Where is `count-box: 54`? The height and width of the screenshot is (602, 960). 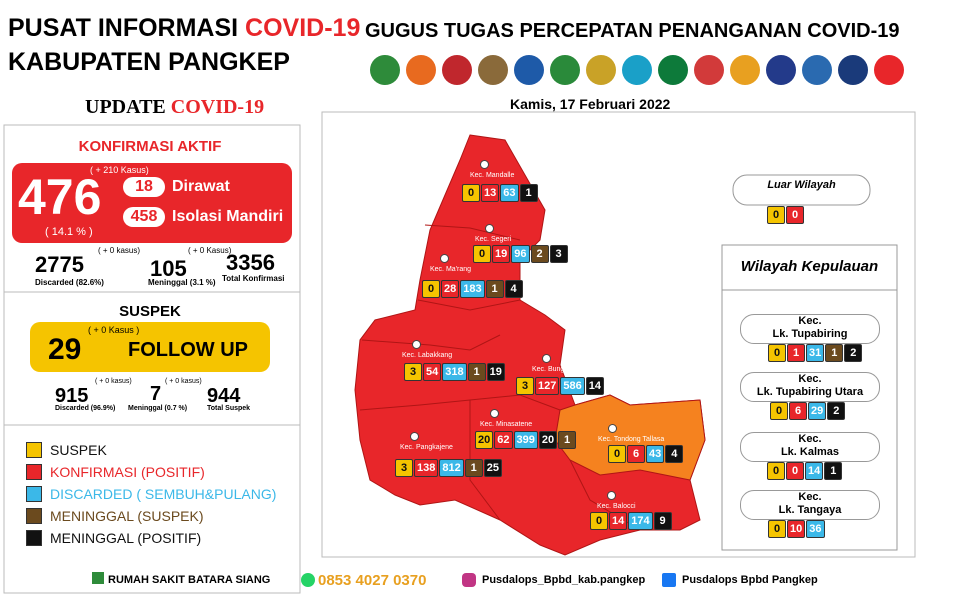
count-box: 54 is located at coordinates (432, 372).